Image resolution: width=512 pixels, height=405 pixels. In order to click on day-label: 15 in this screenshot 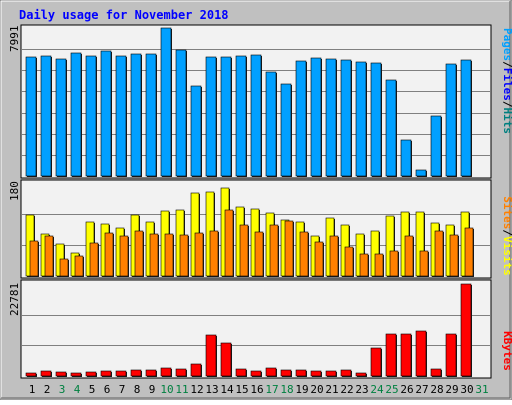, I will do `click(241, 389)`.